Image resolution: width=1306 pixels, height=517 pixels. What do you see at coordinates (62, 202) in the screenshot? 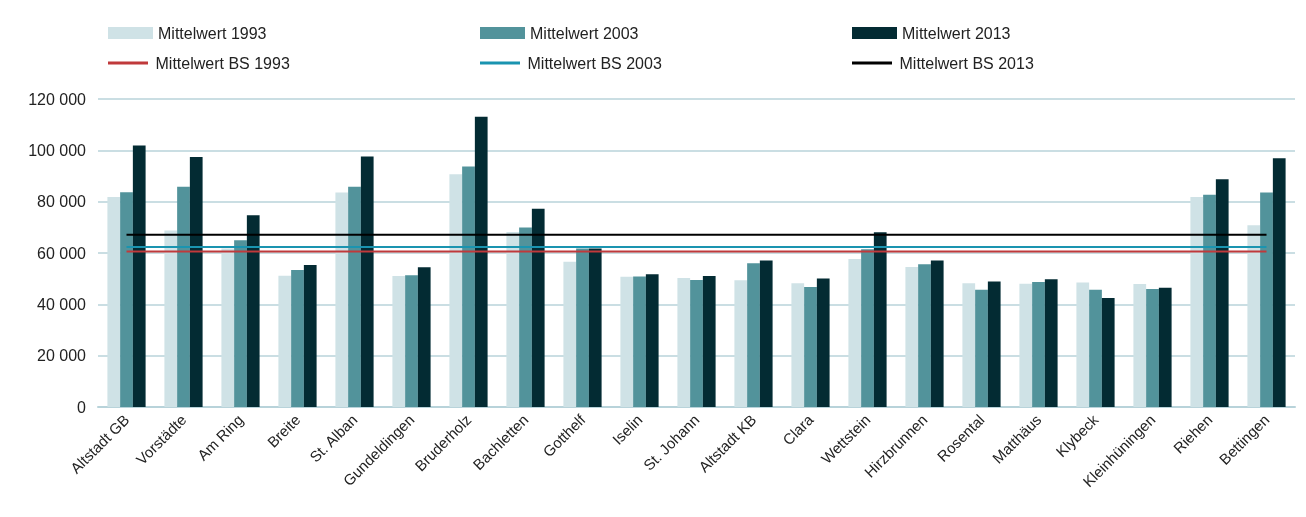
I see `y-tick-label: 80 000` at bounding box center [62, 202].